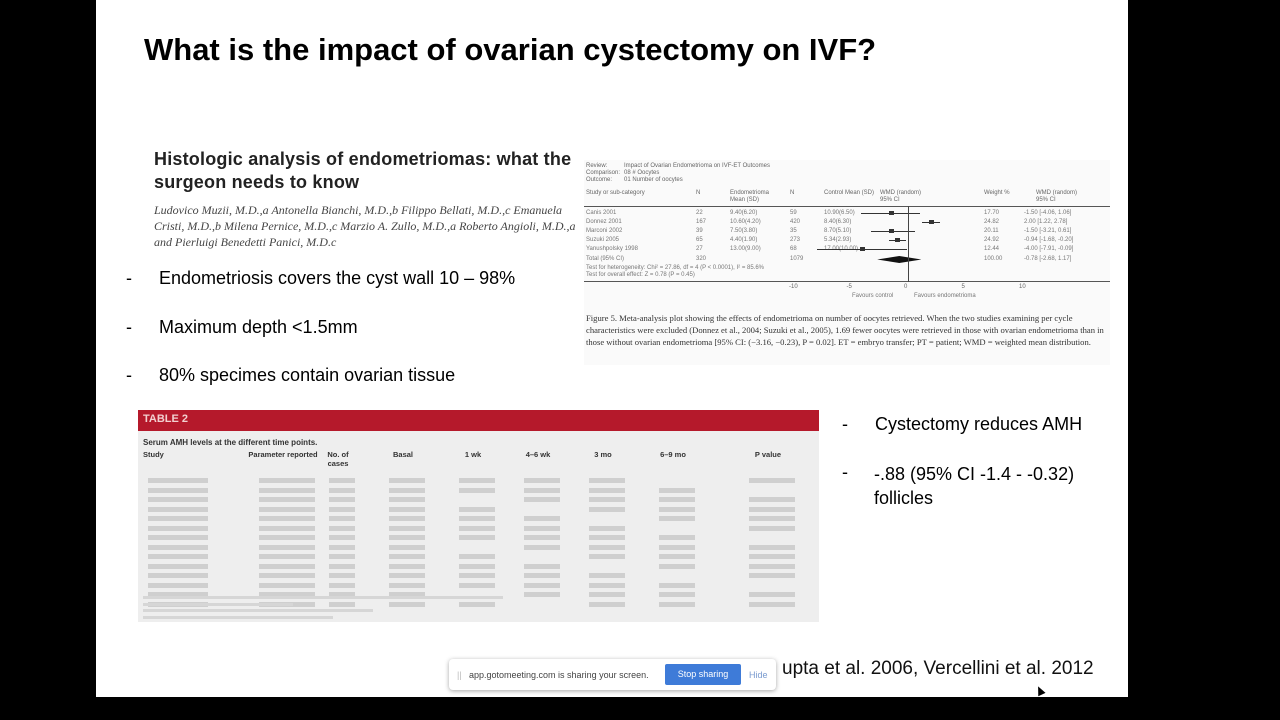  I want to click on forest-column-header: Weight %, so click(997, 193).